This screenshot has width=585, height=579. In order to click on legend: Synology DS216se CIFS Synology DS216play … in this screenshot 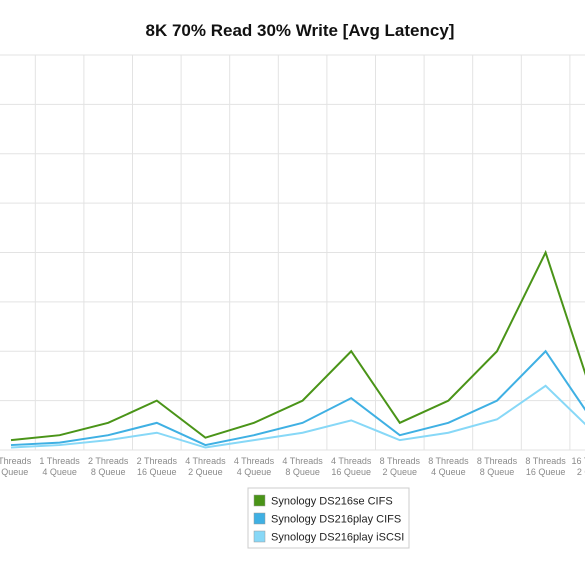, I will do `click(328, 518)`.